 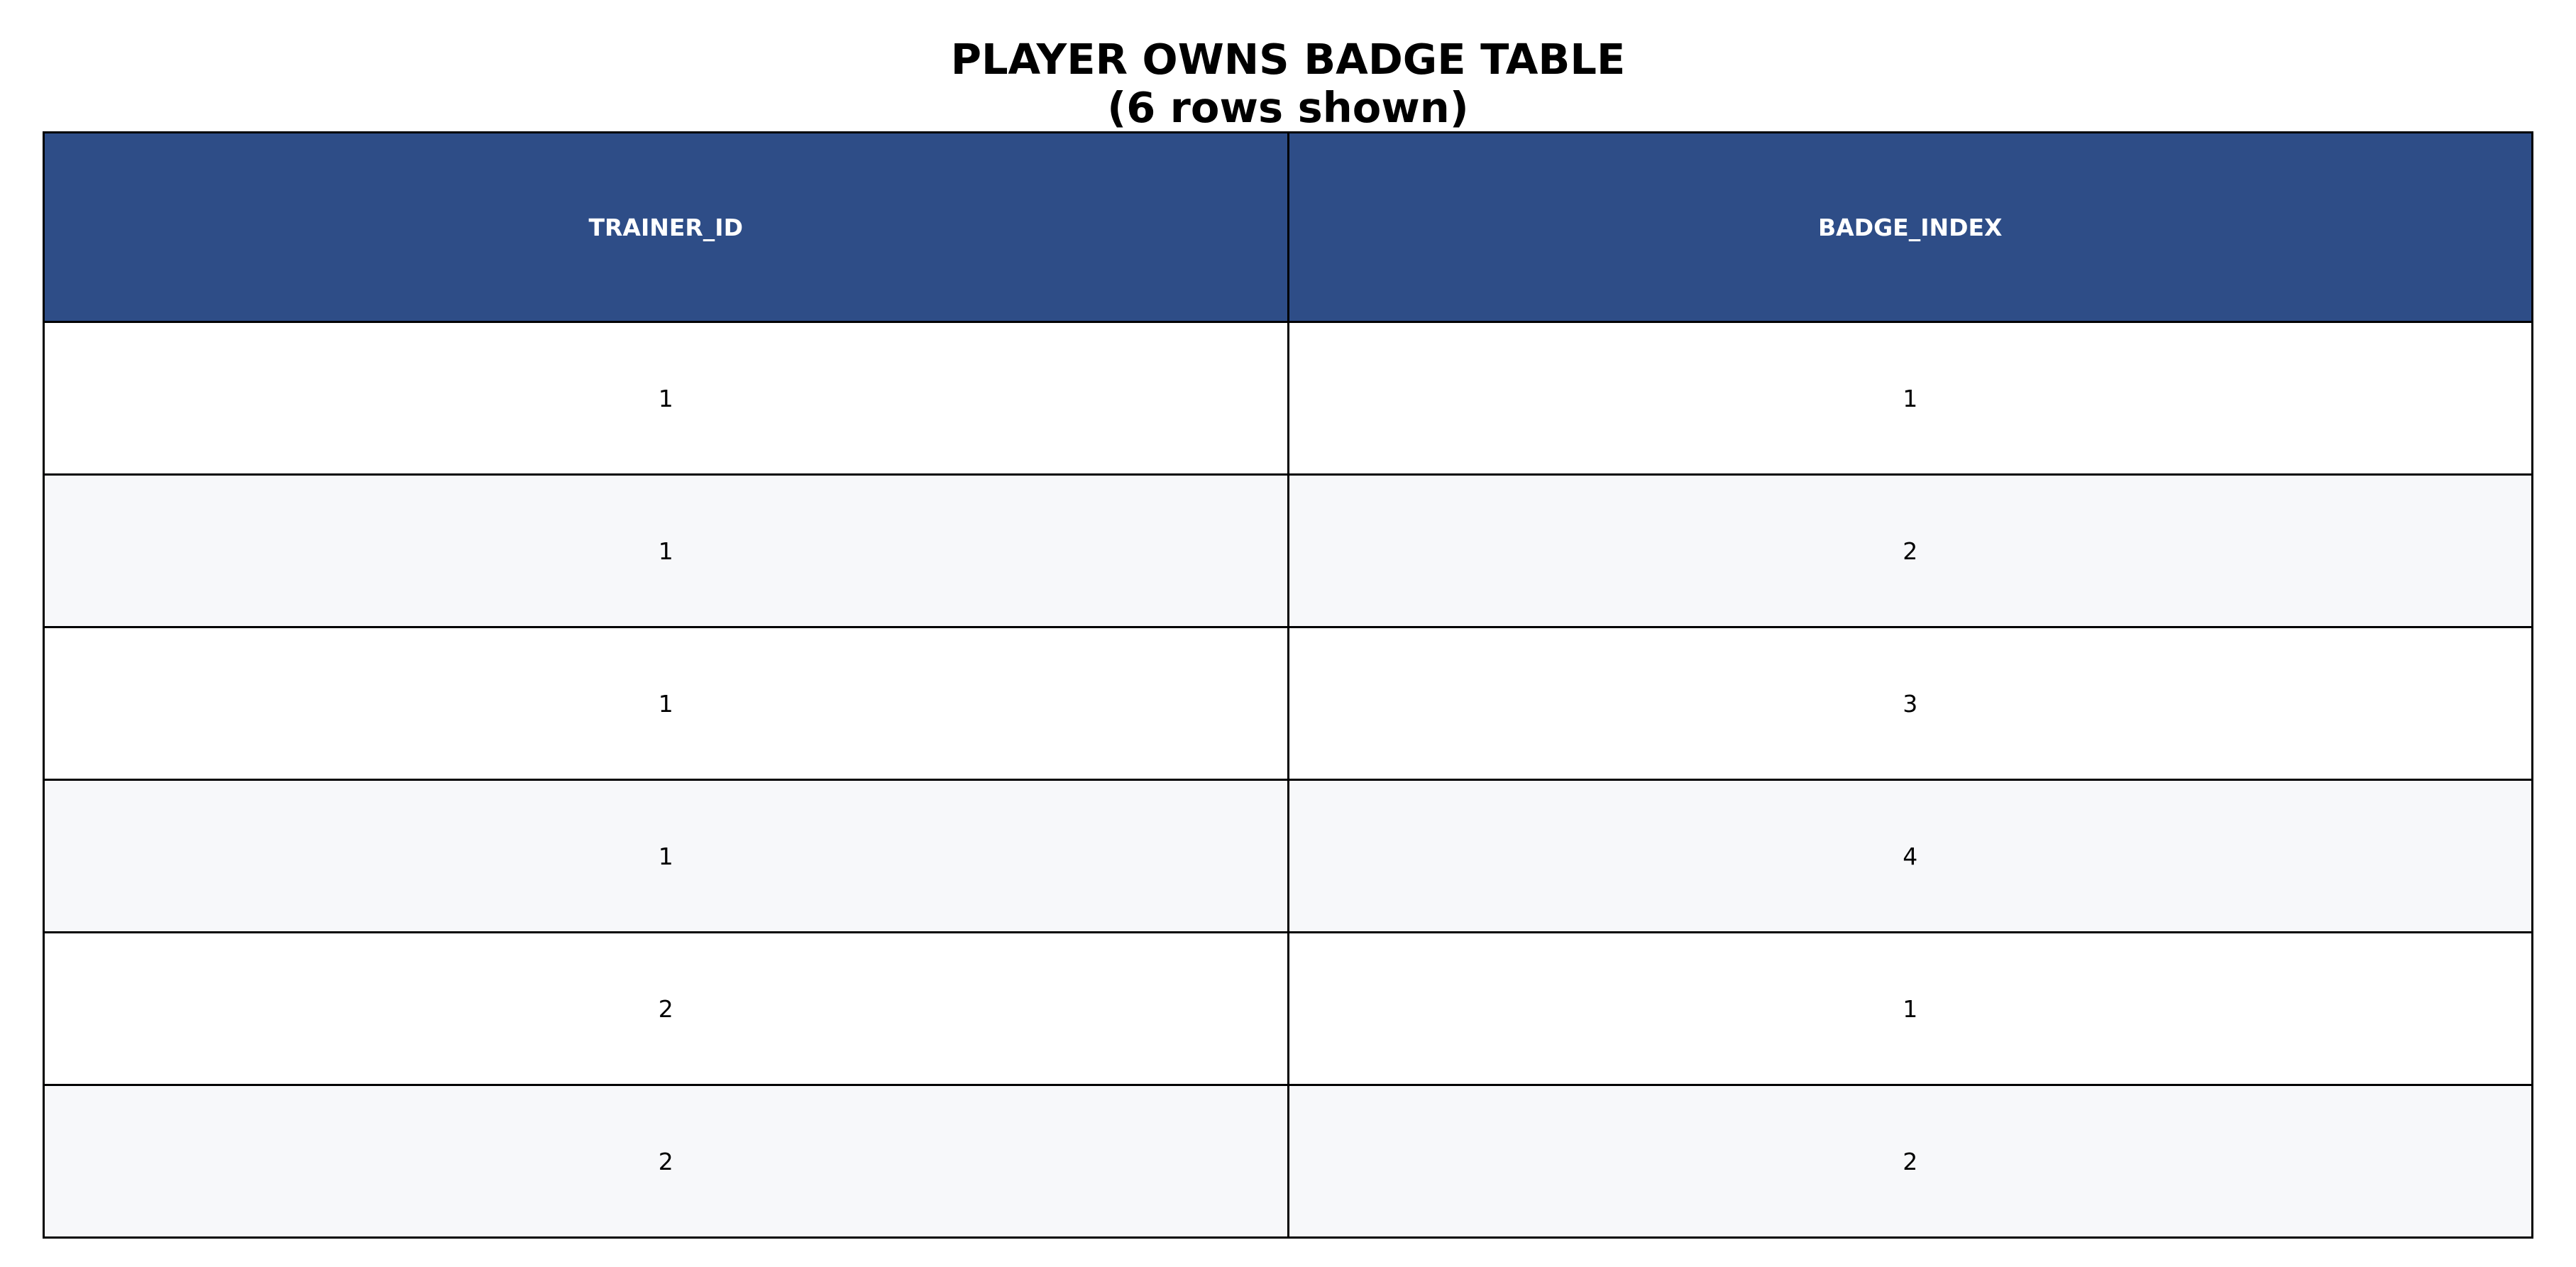 I want to click on table-title-main: PLAYER OWNS BADGE TABLE, so click(x=1288, y=60).